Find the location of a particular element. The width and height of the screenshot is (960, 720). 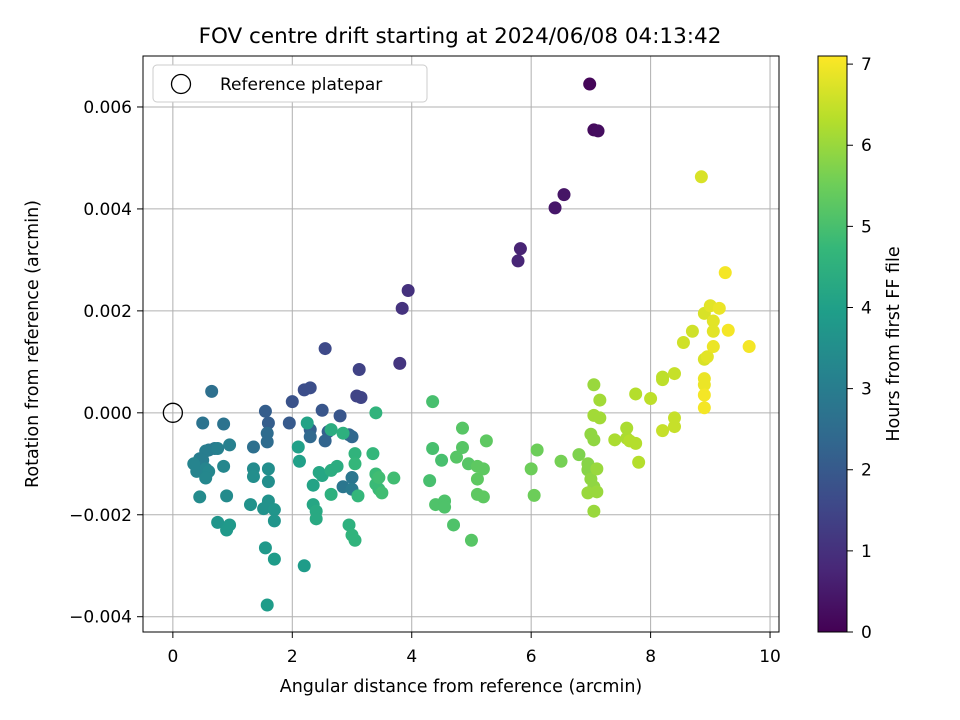

colorbar-tick-label: 7 is located at coordinates (866, 65).